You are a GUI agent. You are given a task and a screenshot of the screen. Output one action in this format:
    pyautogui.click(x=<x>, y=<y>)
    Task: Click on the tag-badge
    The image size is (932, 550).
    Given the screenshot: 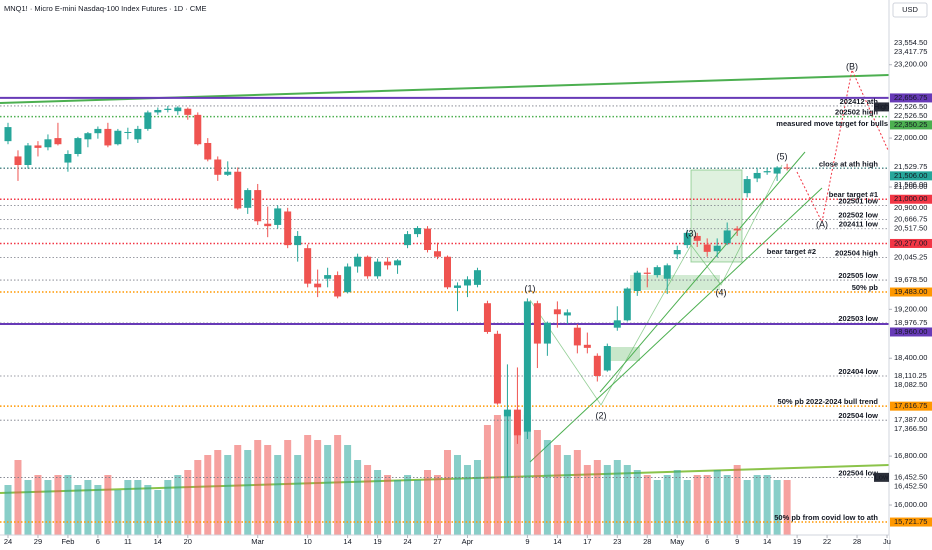 What is the action you would take?
    pyautogui.click(x=881, y=477)
    